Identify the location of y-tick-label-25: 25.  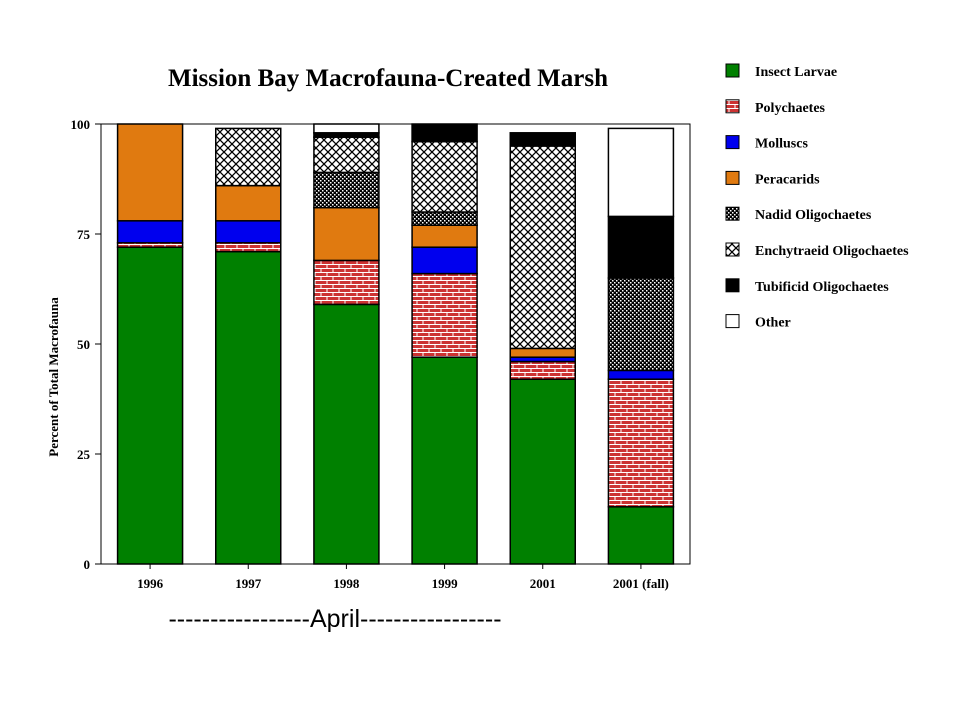
(84, 454).